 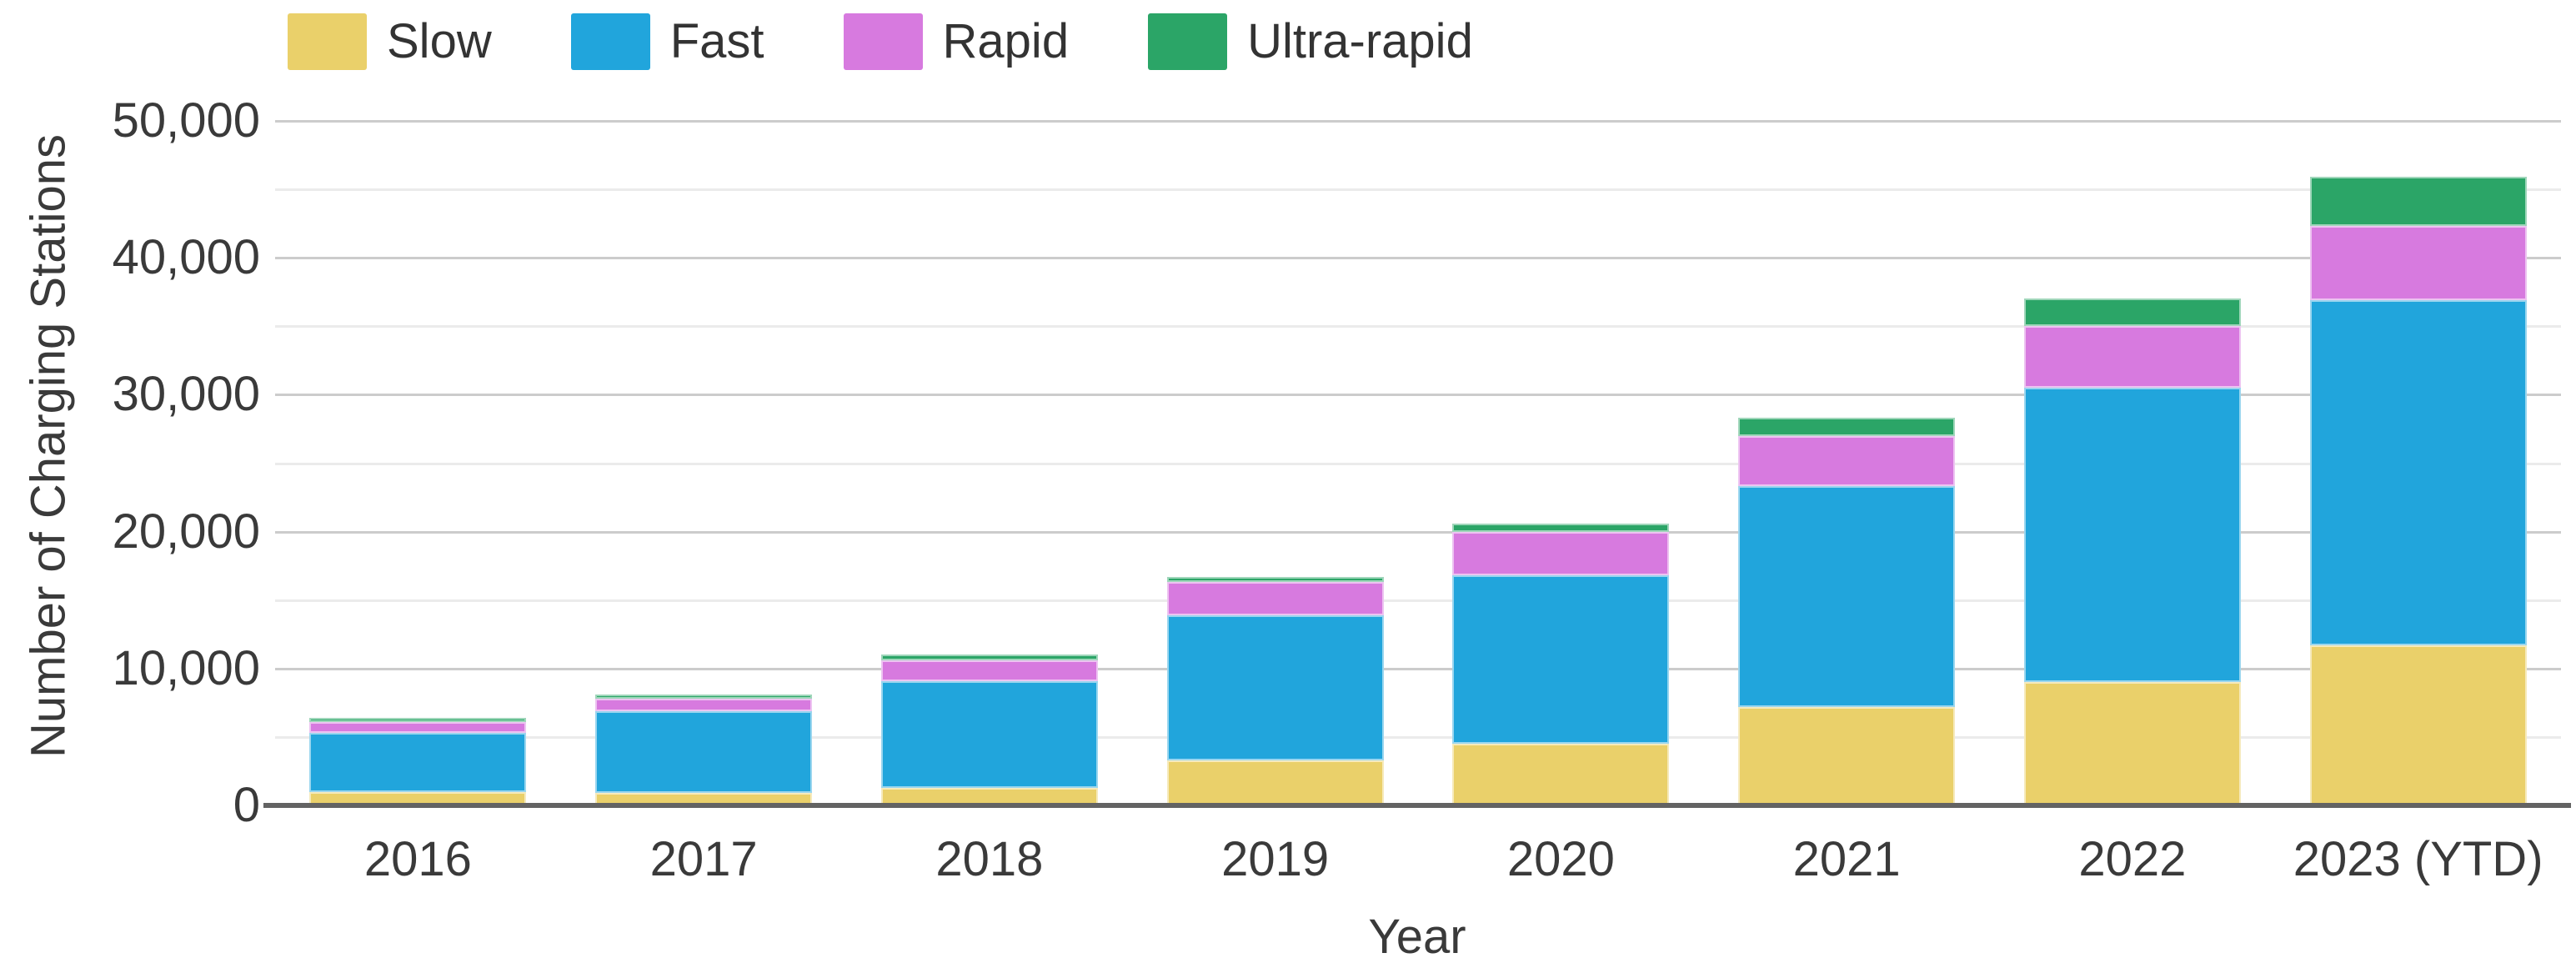 I want to click on bar-segment-2019-fast, so click(x=1275, y=687).